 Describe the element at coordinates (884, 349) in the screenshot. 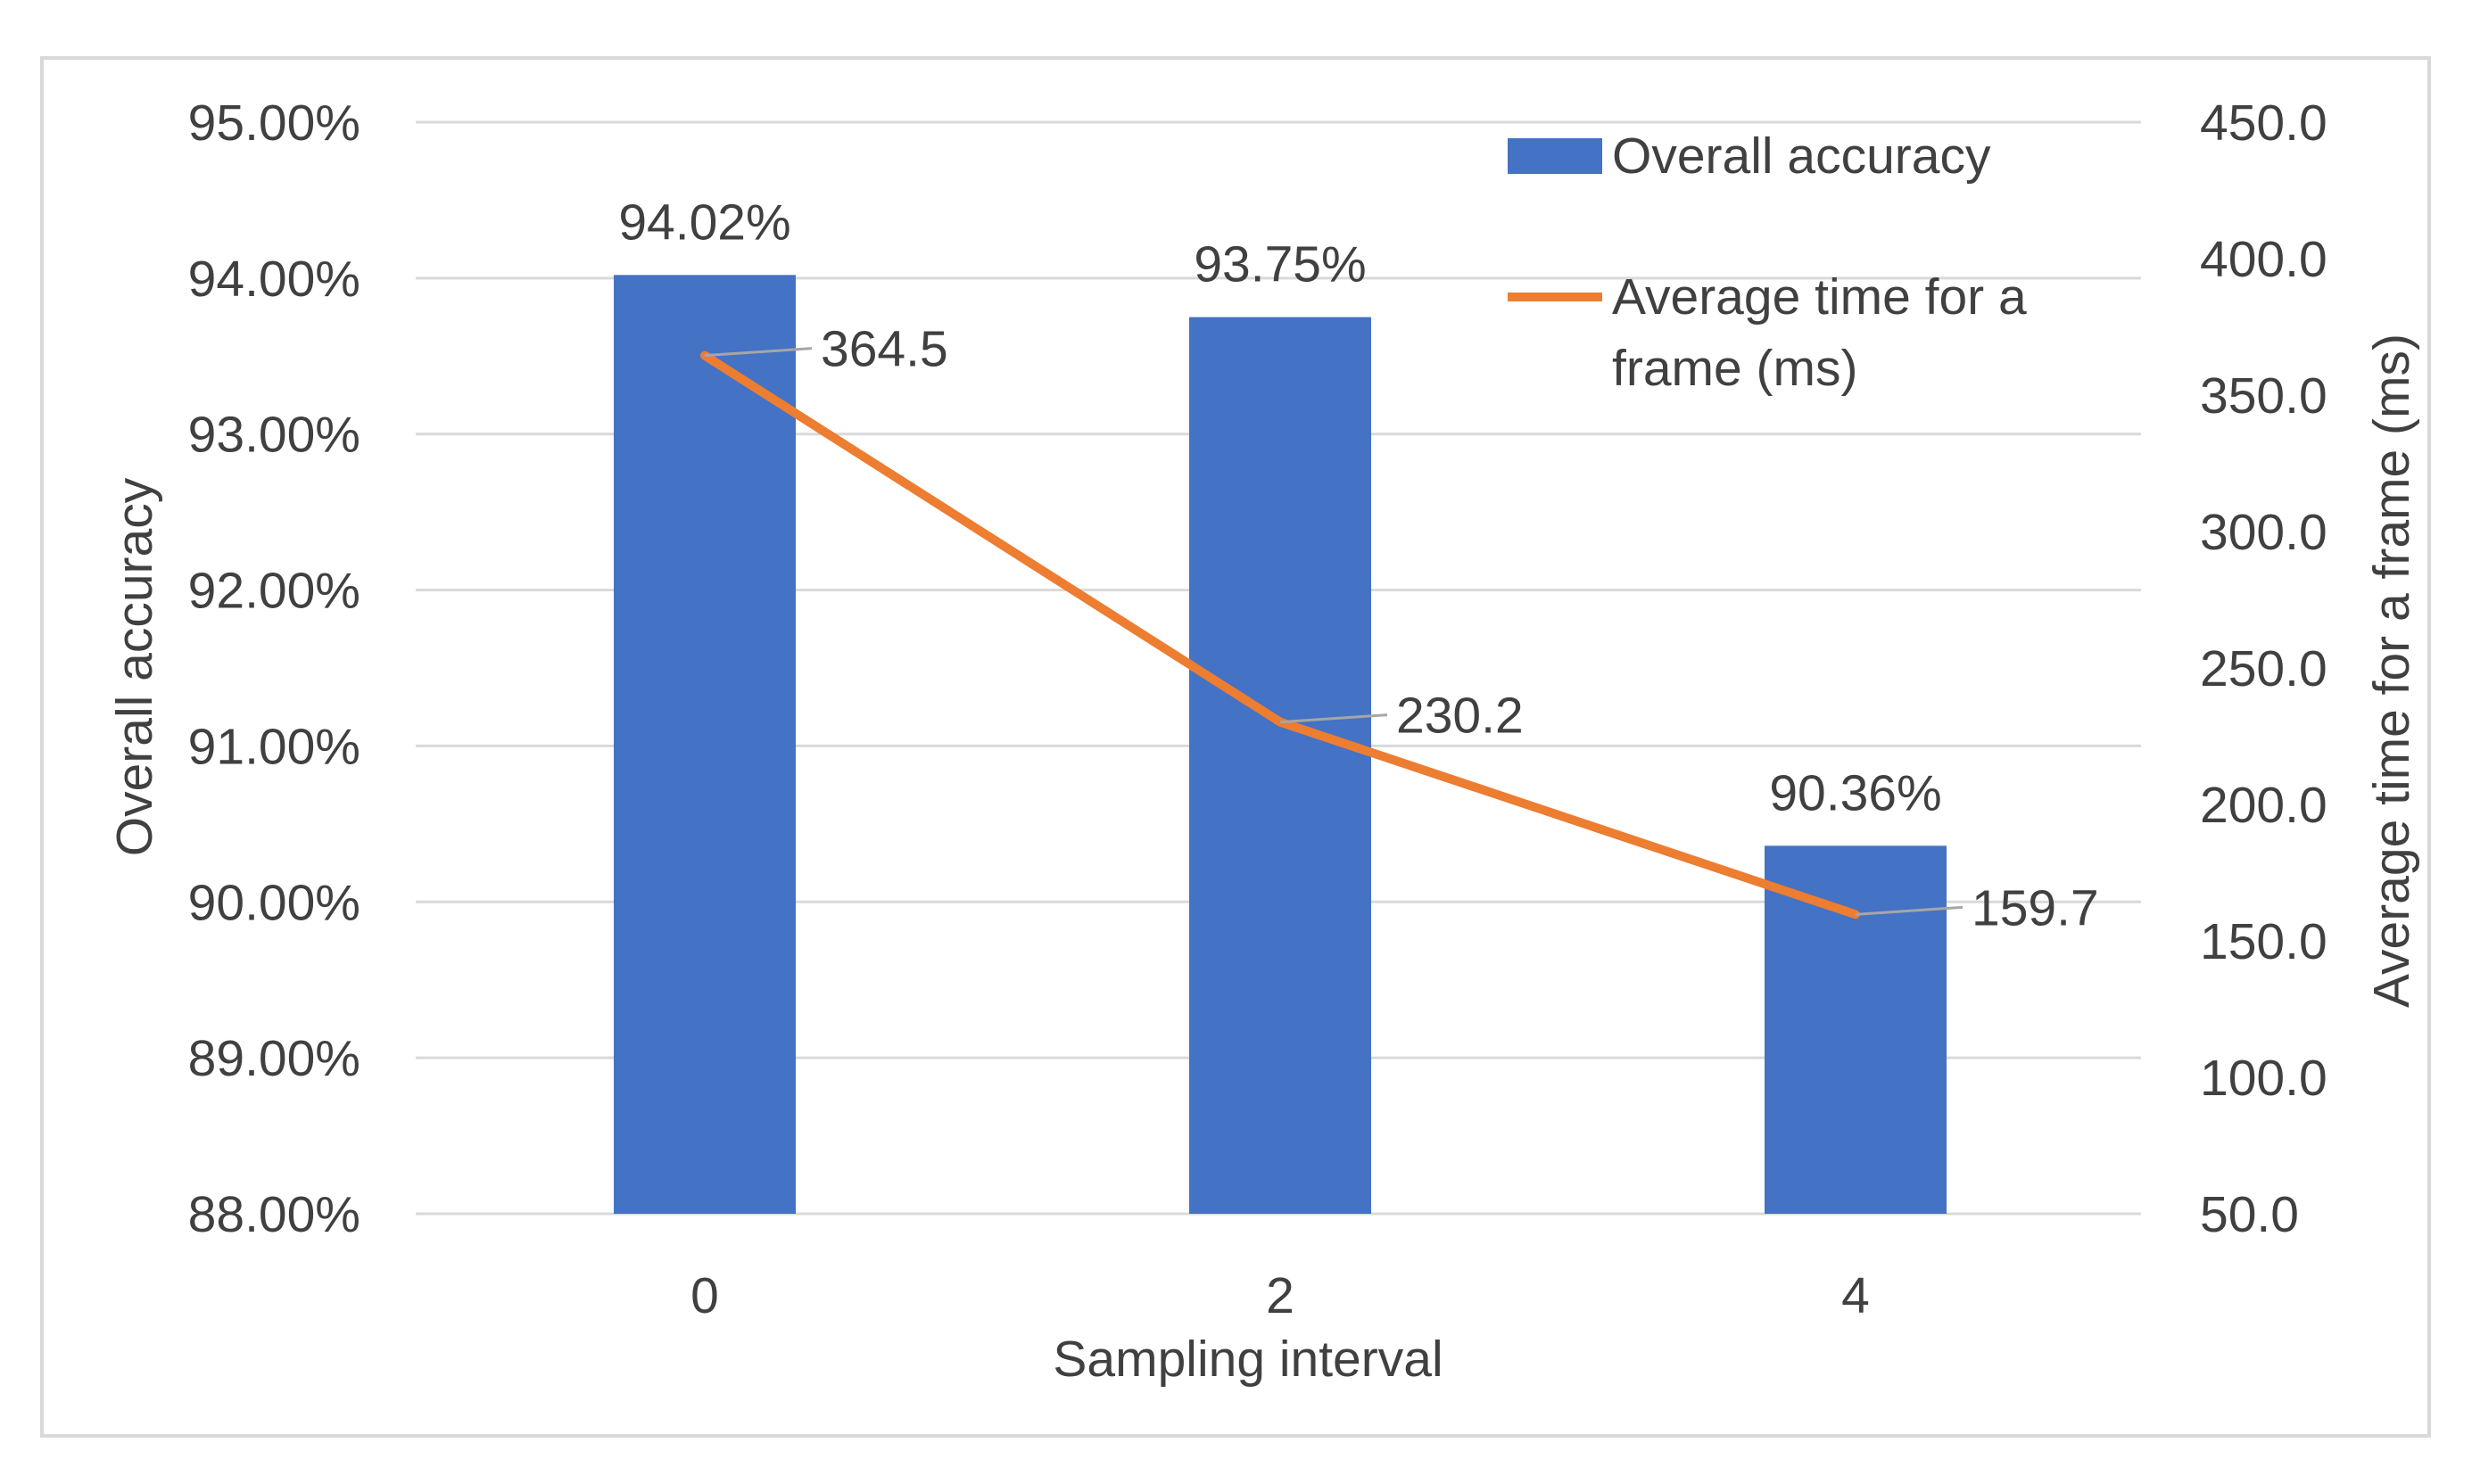

I see `line-label: 364.5` at that location.